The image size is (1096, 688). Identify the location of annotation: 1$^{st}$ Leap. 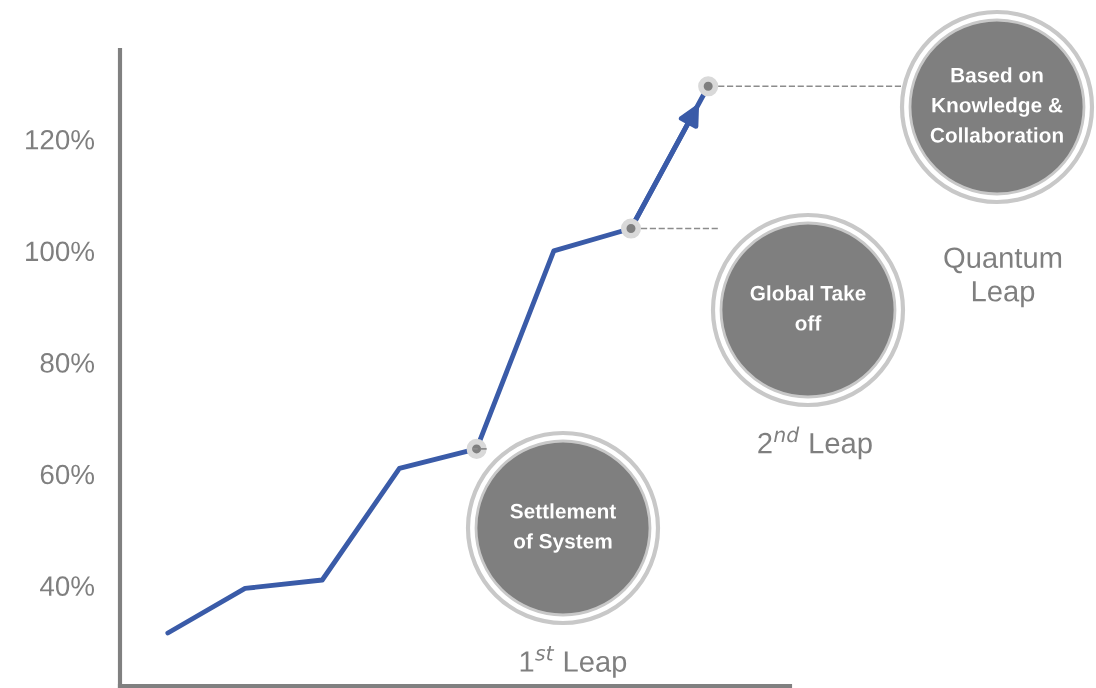
(573, 662).